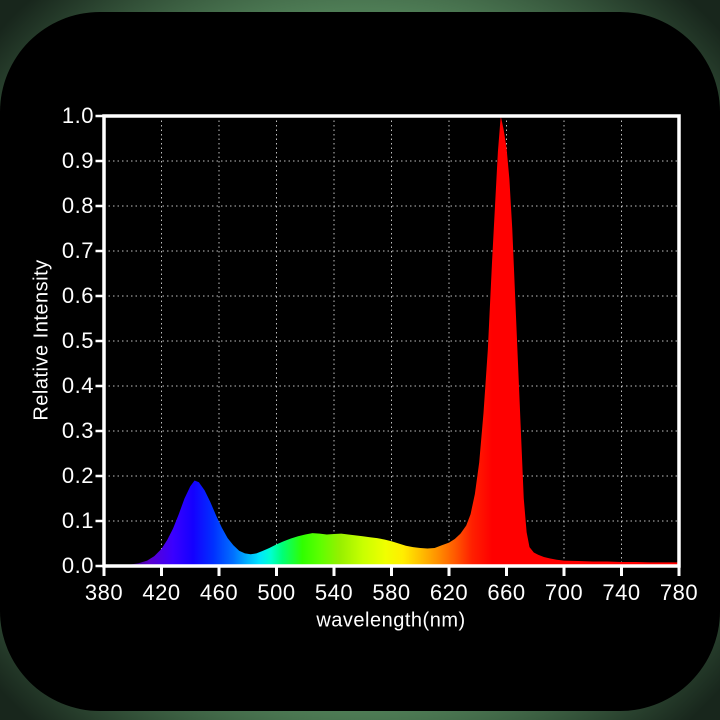 The image size is (720, 720). I want to click on x-axis-title: wavelength(nm), so click(391, 620).